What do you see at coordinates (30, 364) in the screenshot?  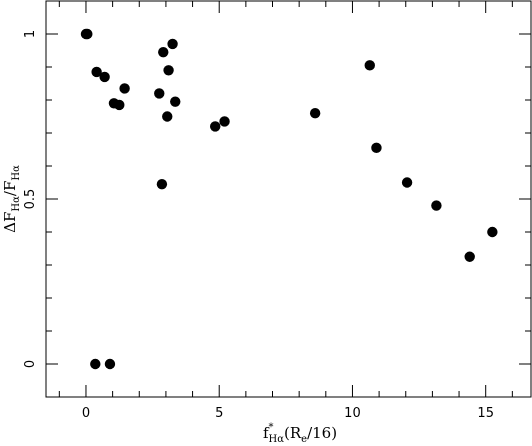 I see `y-tick-label: 0` at bounding box center [30, 364].